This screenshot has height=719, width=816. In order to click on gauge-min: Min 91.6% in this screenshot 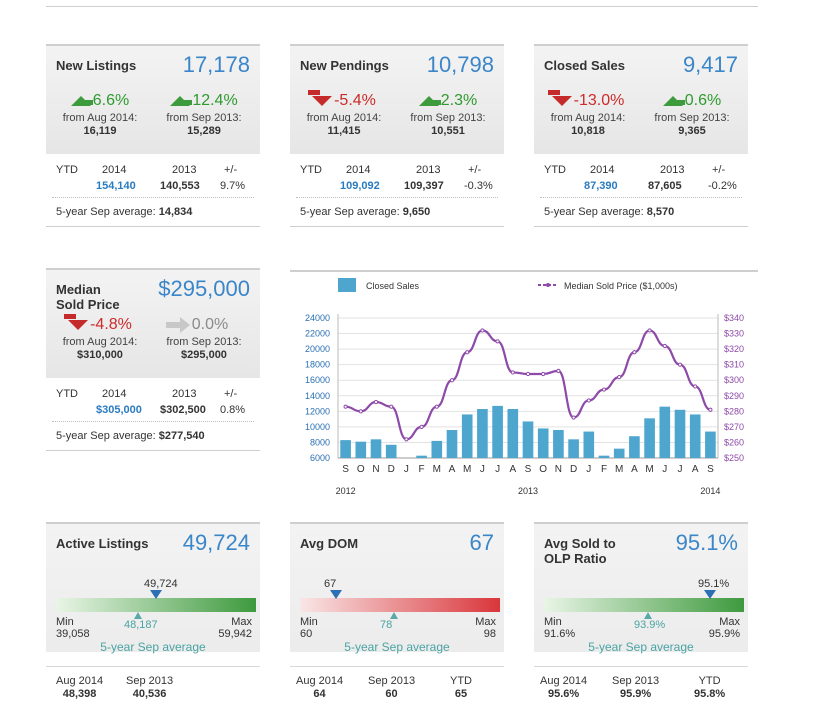, I will do `click(559, 628)`.